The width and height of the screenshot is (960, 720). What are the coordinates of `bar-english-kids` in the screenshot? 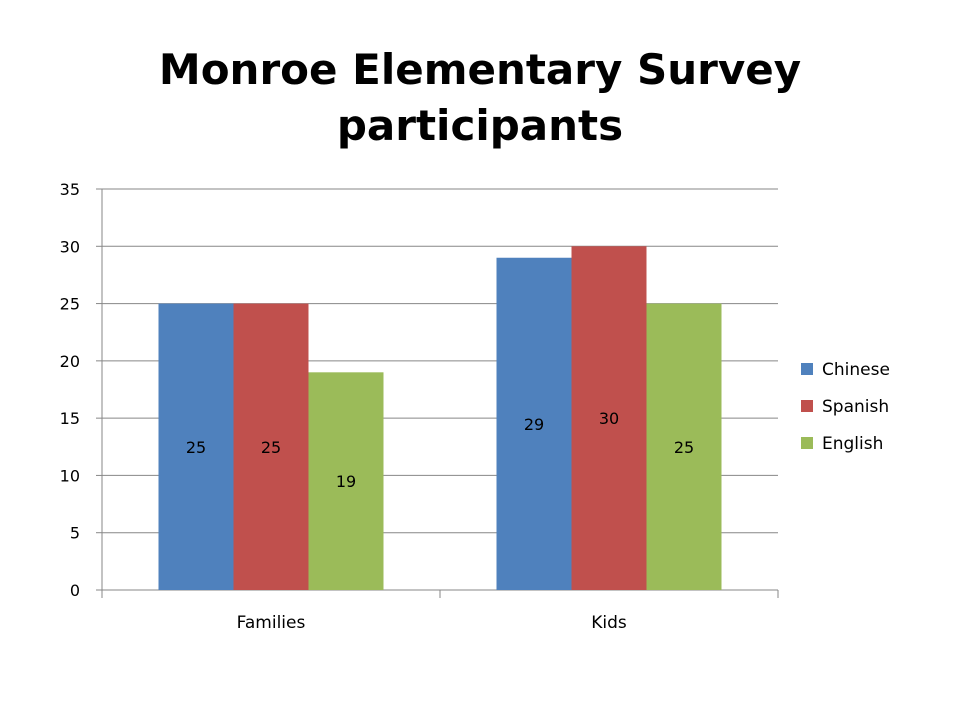 It's located at (684, 446).